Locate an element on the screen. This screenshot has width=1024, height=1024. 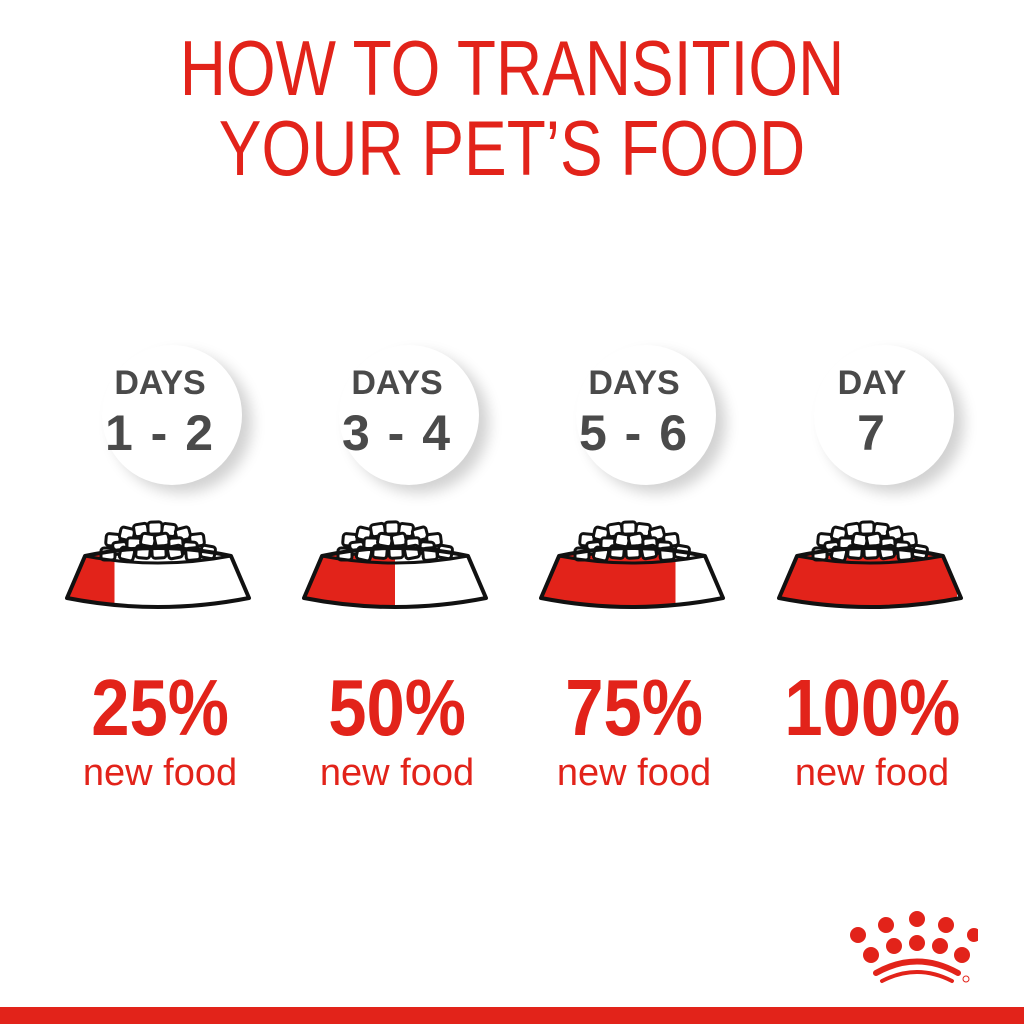
transition-step: DAYS 1 - 2 25% new food is located at coordinates (180, 575).